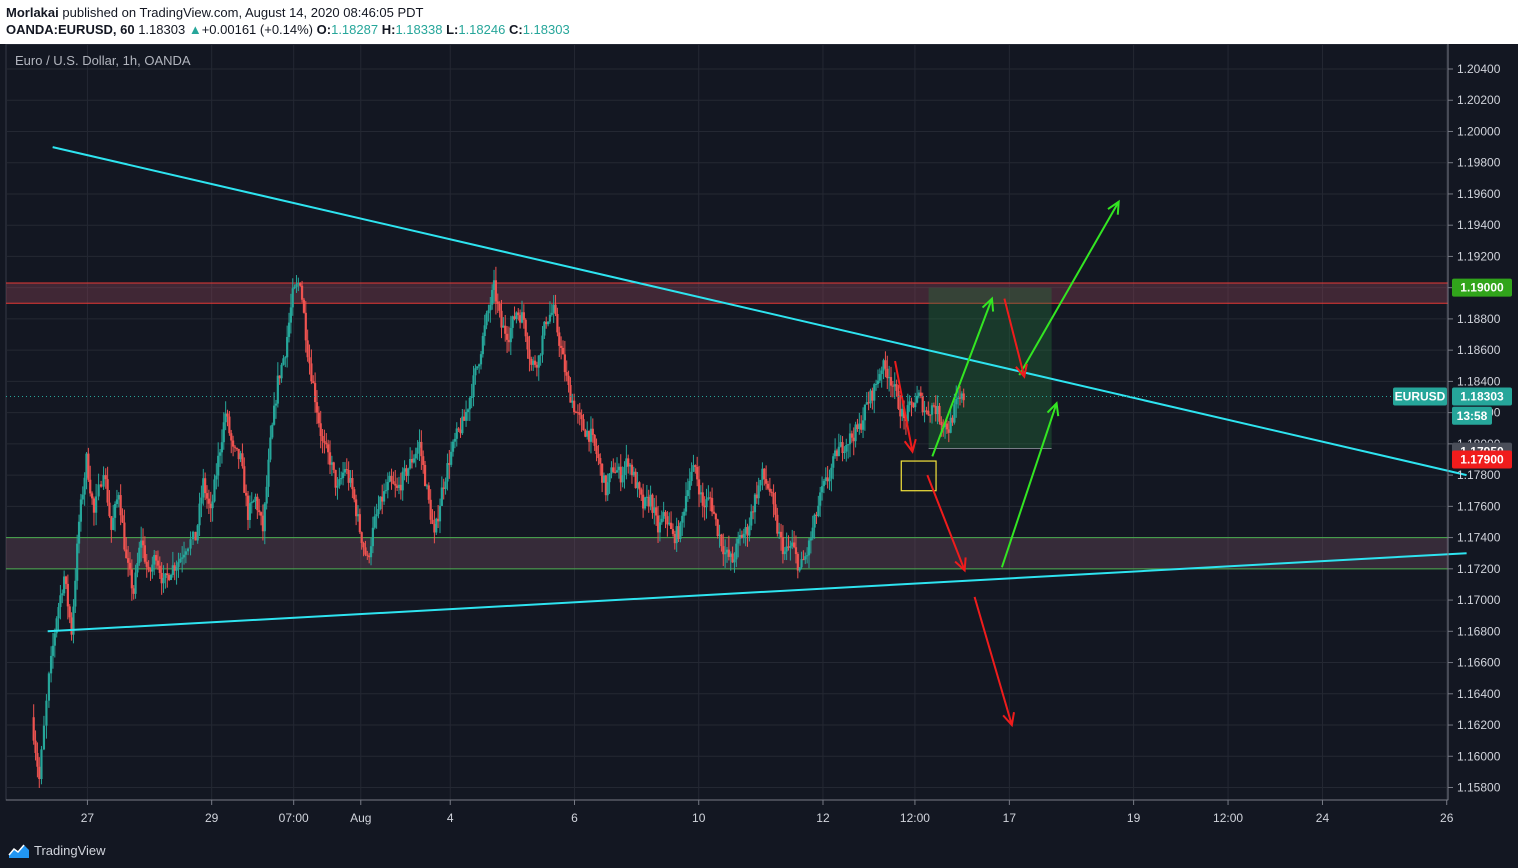 This screenshot has width=1518, height=868. Describe the element at coordinates (388, 29) in the screenshot. I see `high-label: H:` at that location.